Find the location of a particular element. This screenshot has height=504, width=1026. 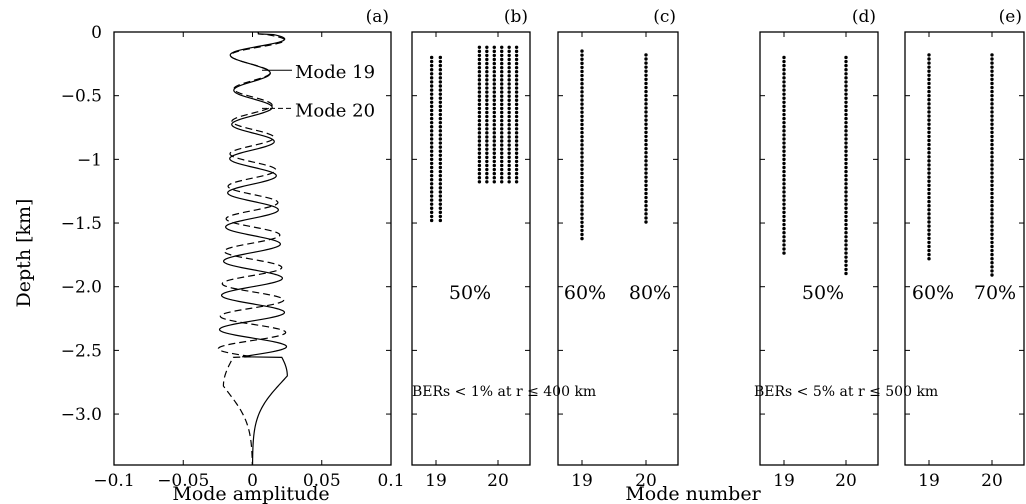

ber-note-2: BERs < 5% at r ≤ 500 km is located at coordinates (846, 392).